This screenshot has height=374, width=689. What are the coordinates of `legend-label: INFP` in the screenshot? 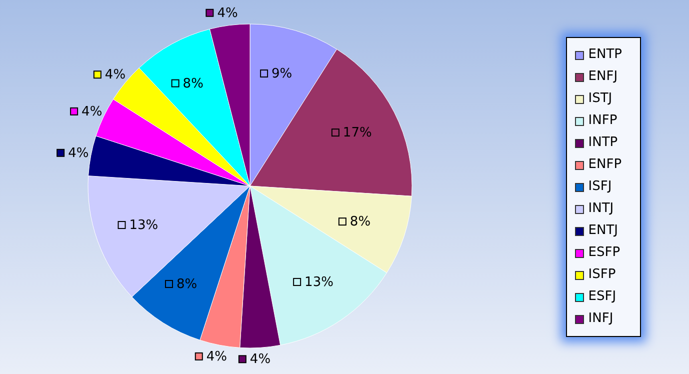 It's located at (603, 121).